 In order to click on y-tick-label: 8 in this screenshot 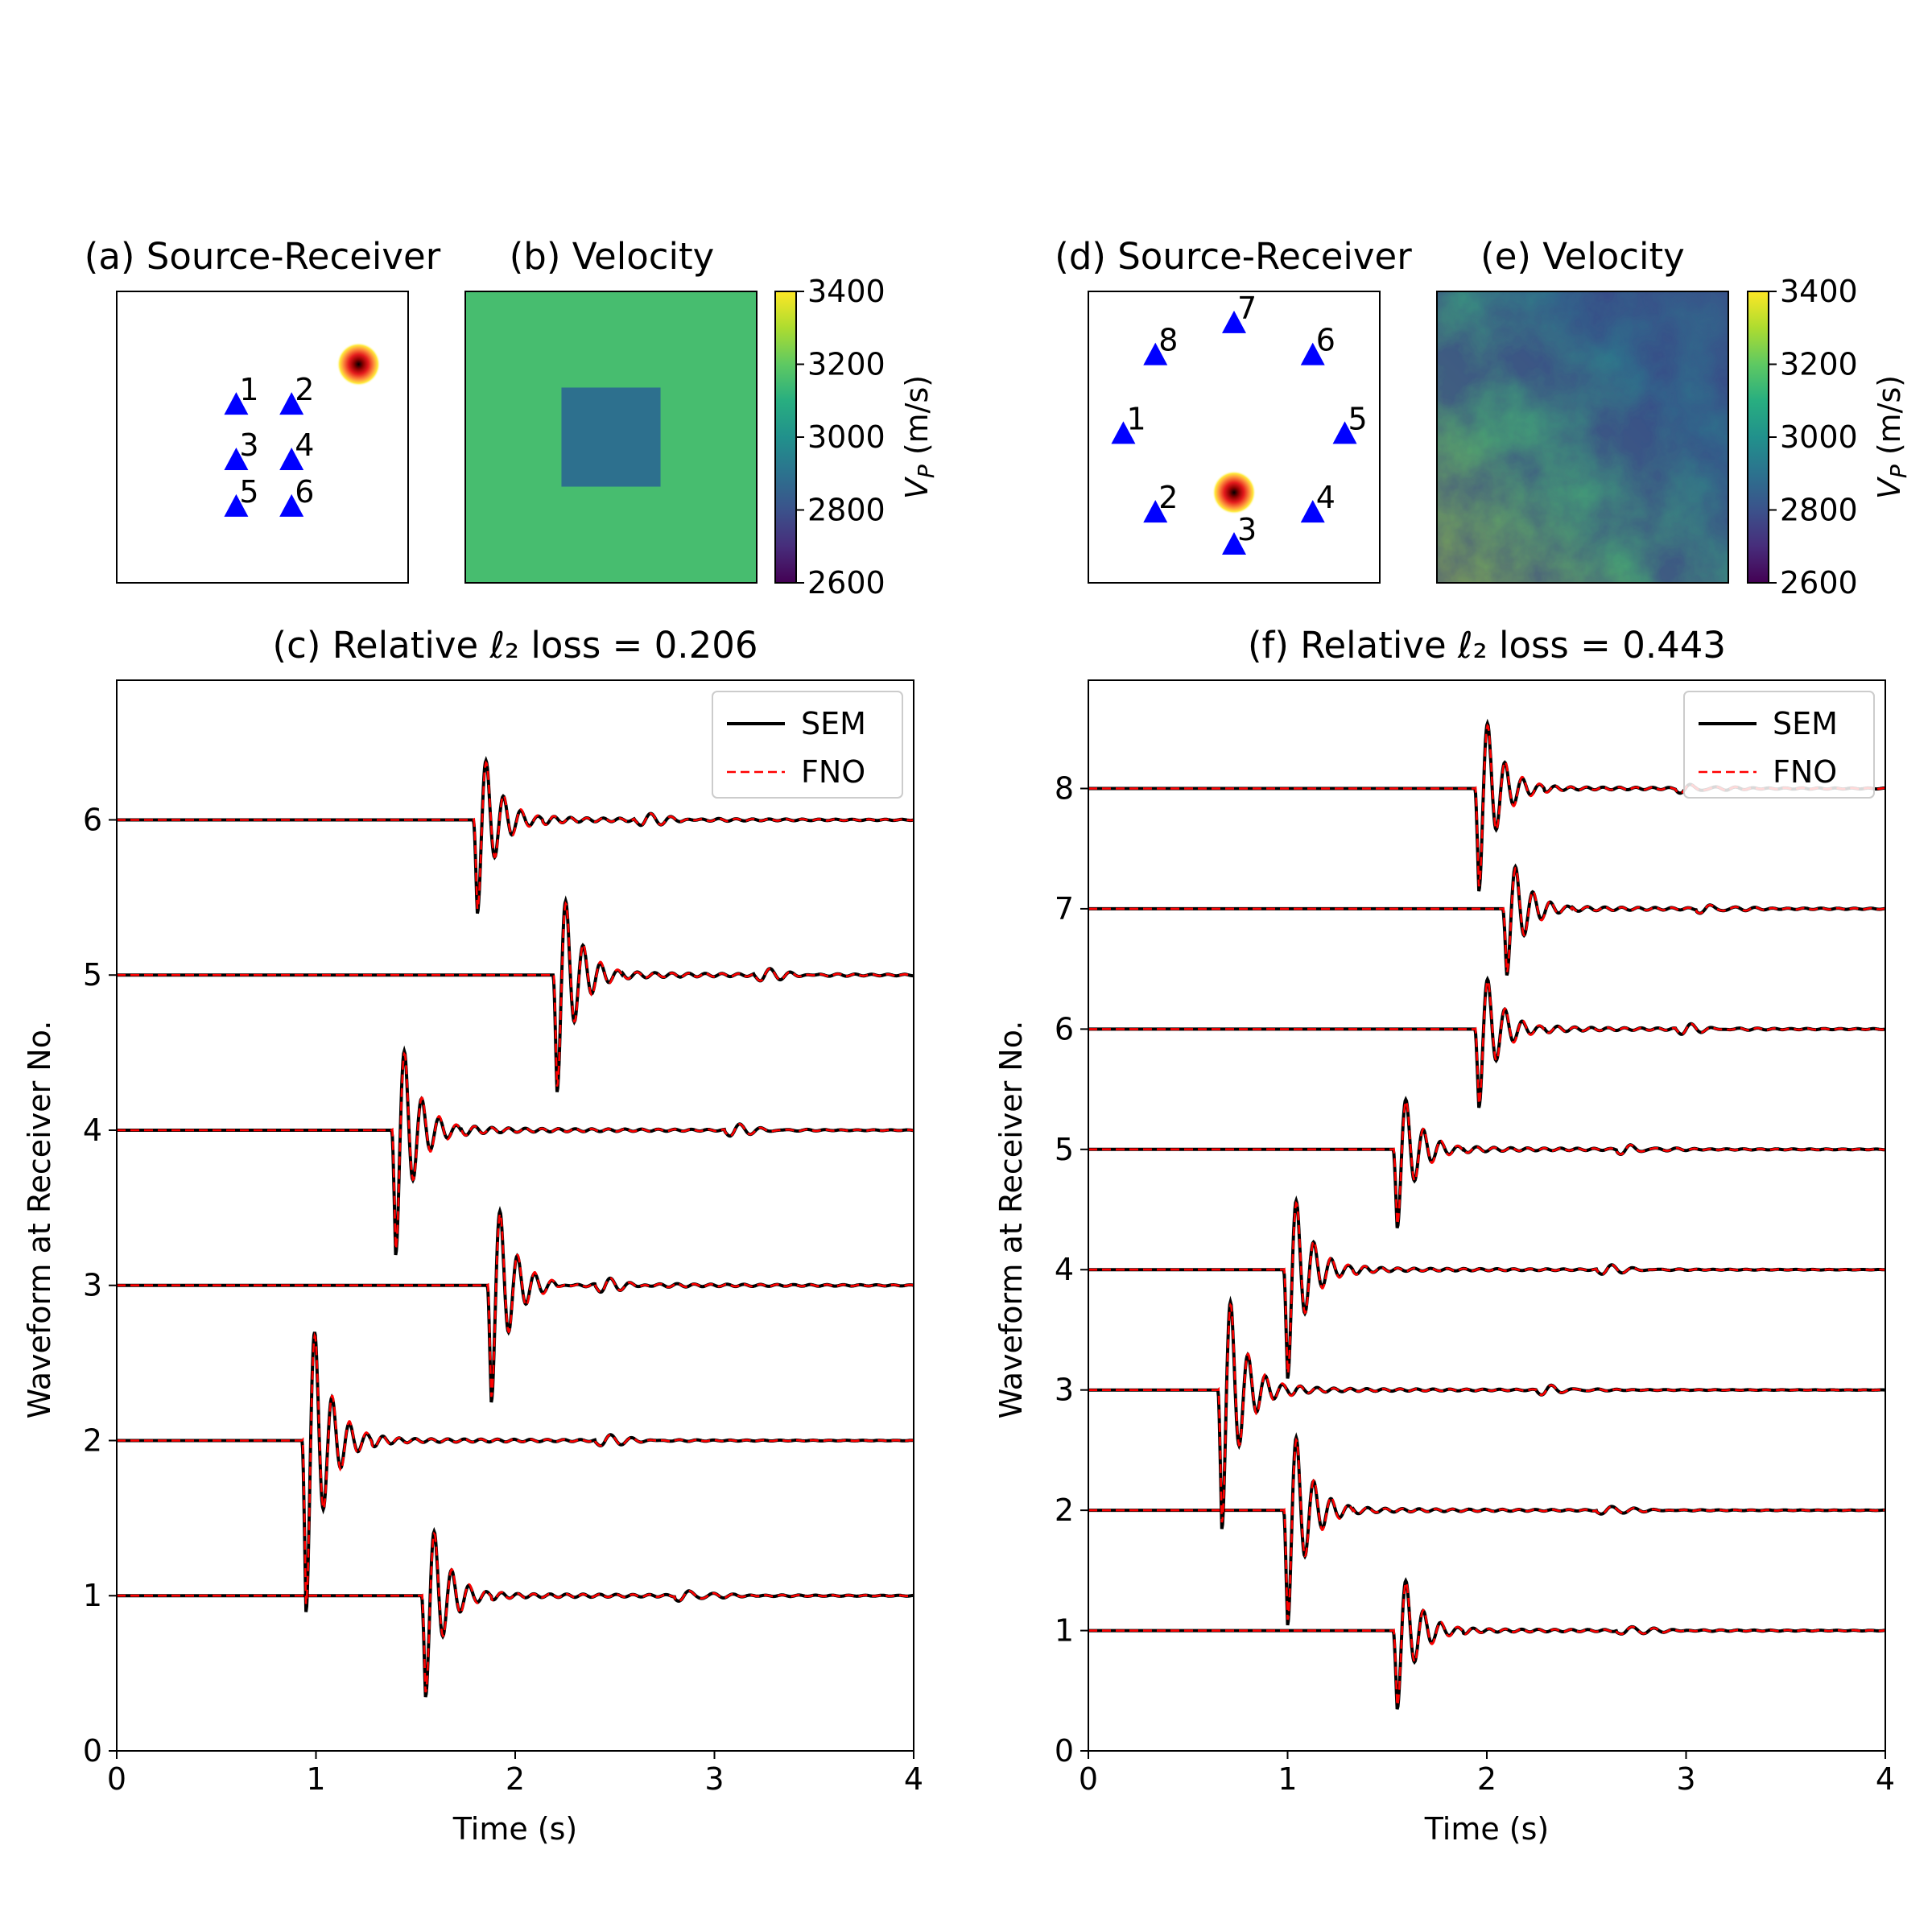, I will do `click(1064, 788)`.